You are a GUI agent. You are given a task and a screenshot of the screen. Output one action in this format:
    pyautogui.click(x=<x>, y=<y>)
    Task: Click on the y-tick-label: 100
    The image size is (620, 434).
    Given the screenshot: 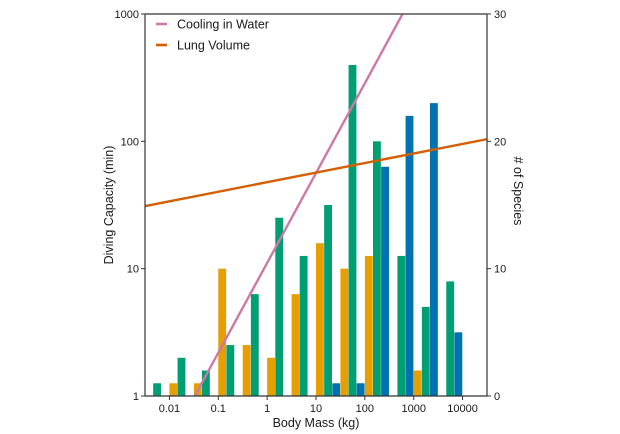 What is the action you would take?
    pyautogui.click(x=130, y=142)
    